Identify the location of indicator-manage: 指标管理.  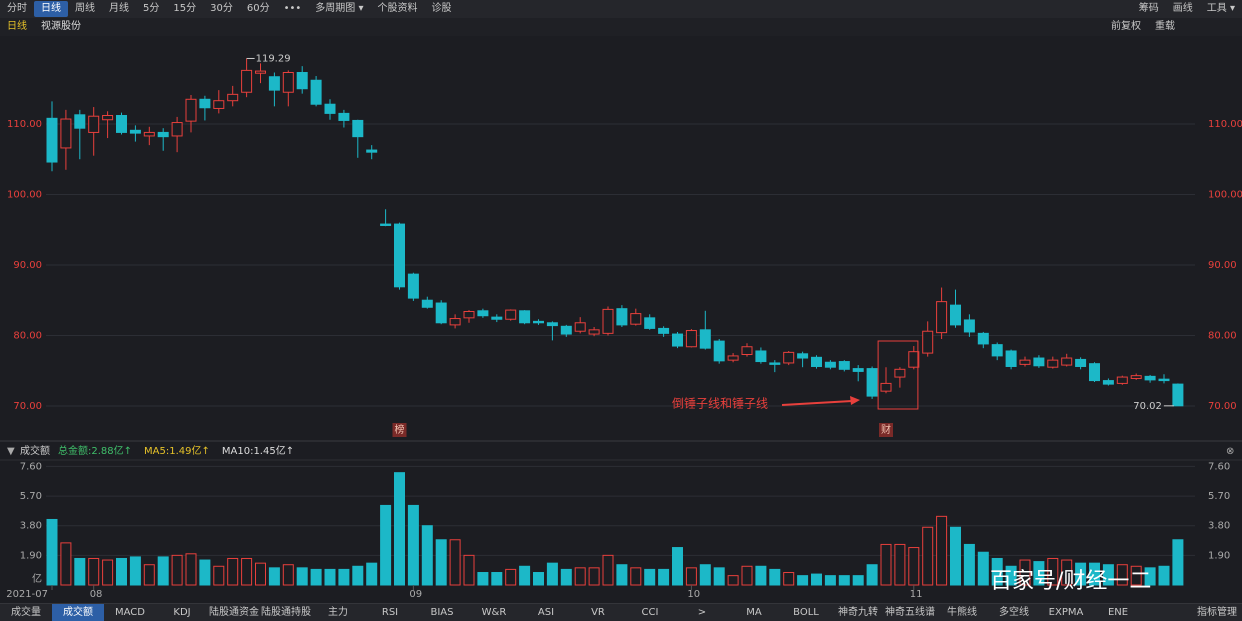
(1217, 612).